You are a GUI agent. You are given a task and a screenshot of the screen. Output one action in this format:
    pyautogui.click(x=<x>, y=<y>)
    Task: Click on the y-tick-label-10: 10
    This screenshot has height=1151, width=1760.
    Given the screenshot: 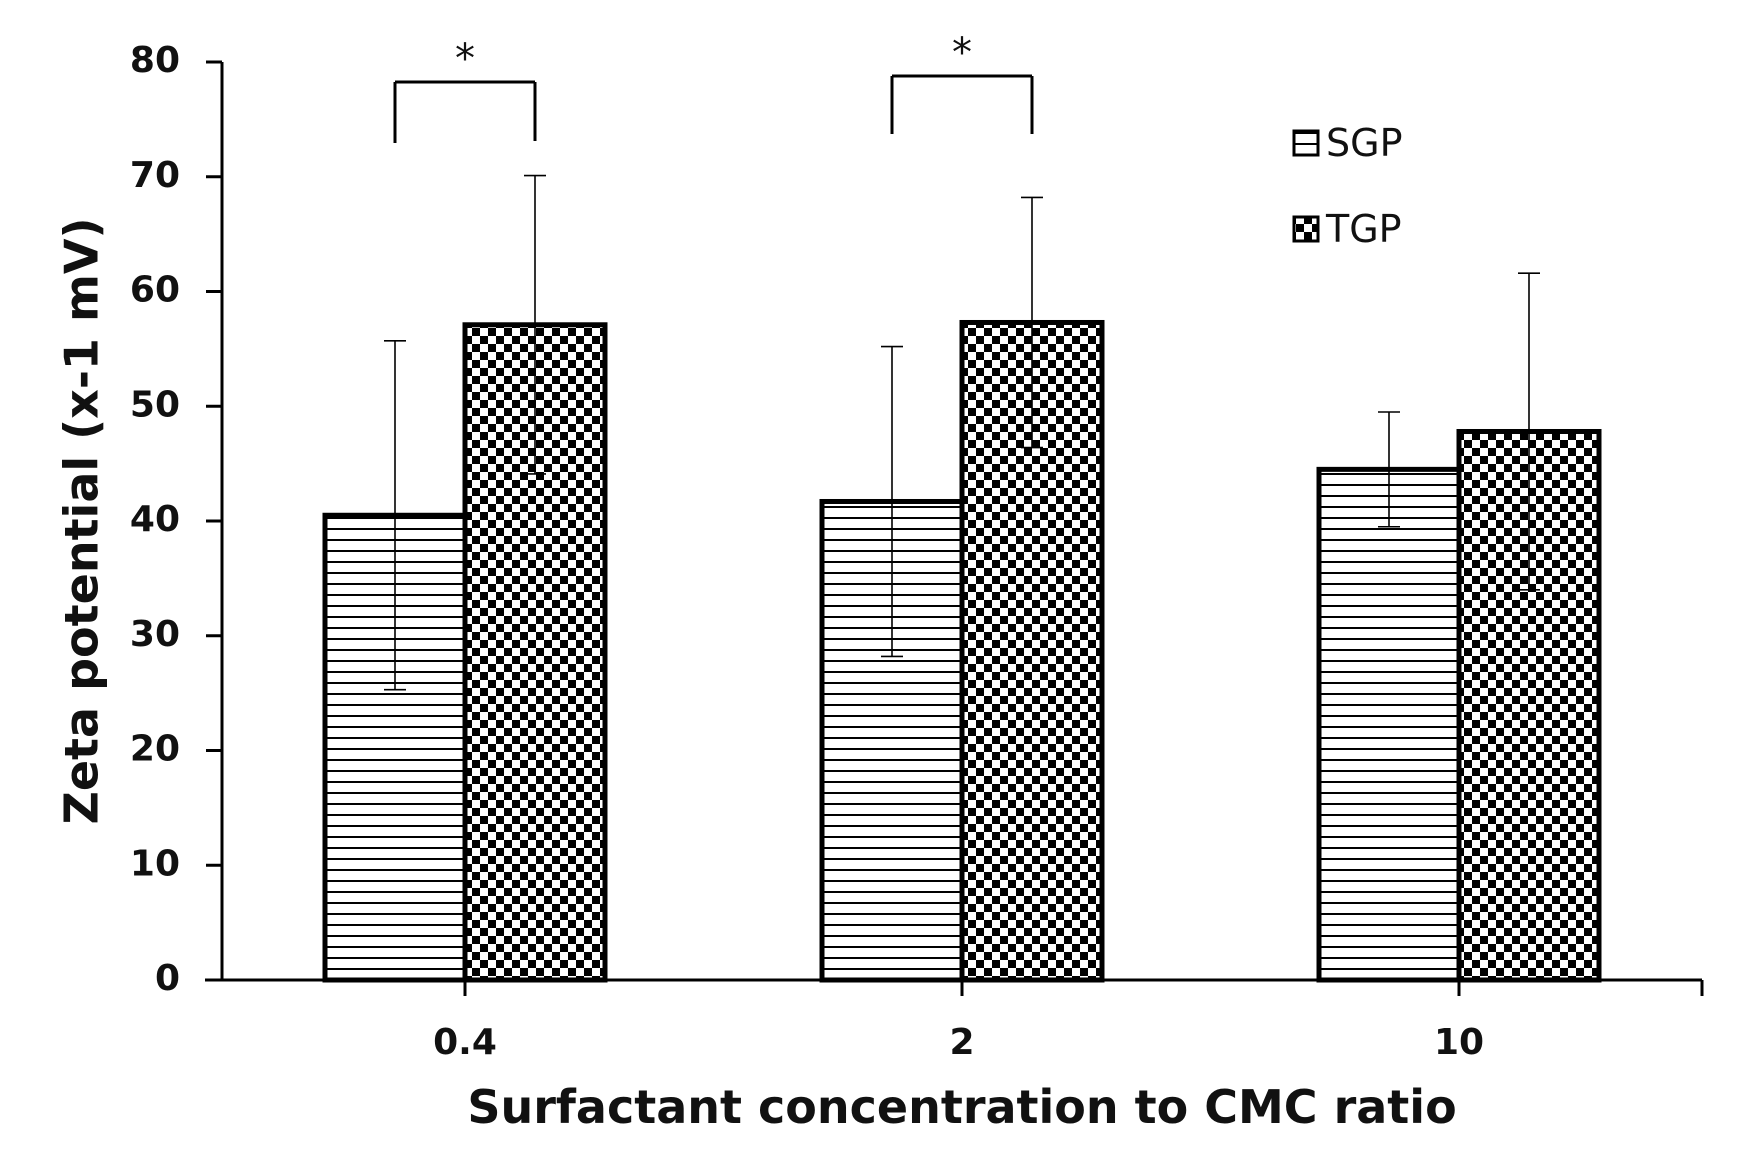 What is the action you would take?
    pyautogui.click(x=155, y=863)
    